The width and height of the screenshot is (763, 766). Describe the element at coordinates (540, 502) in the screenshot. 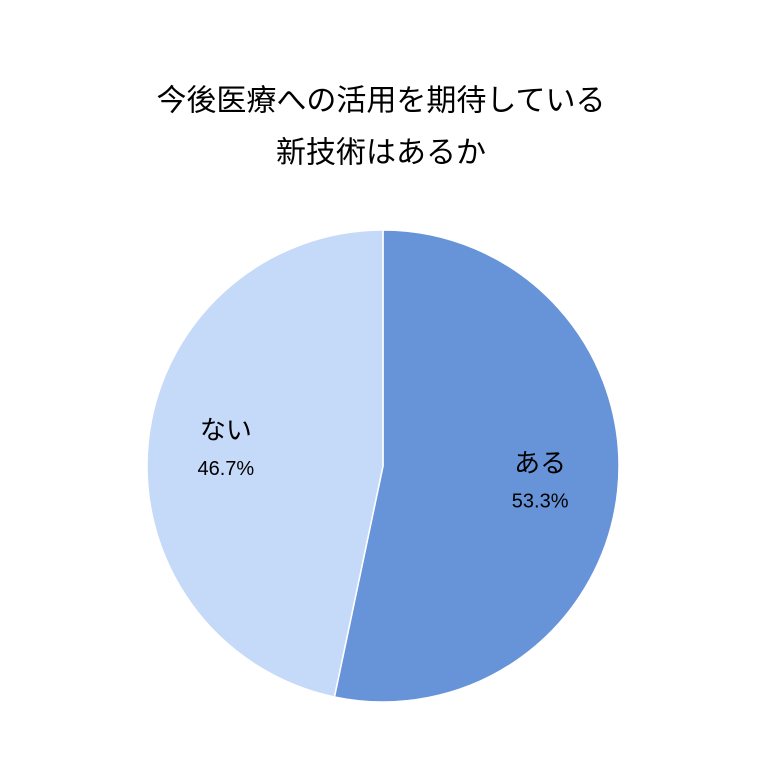

I see `data-label: 53.3%` at that location.